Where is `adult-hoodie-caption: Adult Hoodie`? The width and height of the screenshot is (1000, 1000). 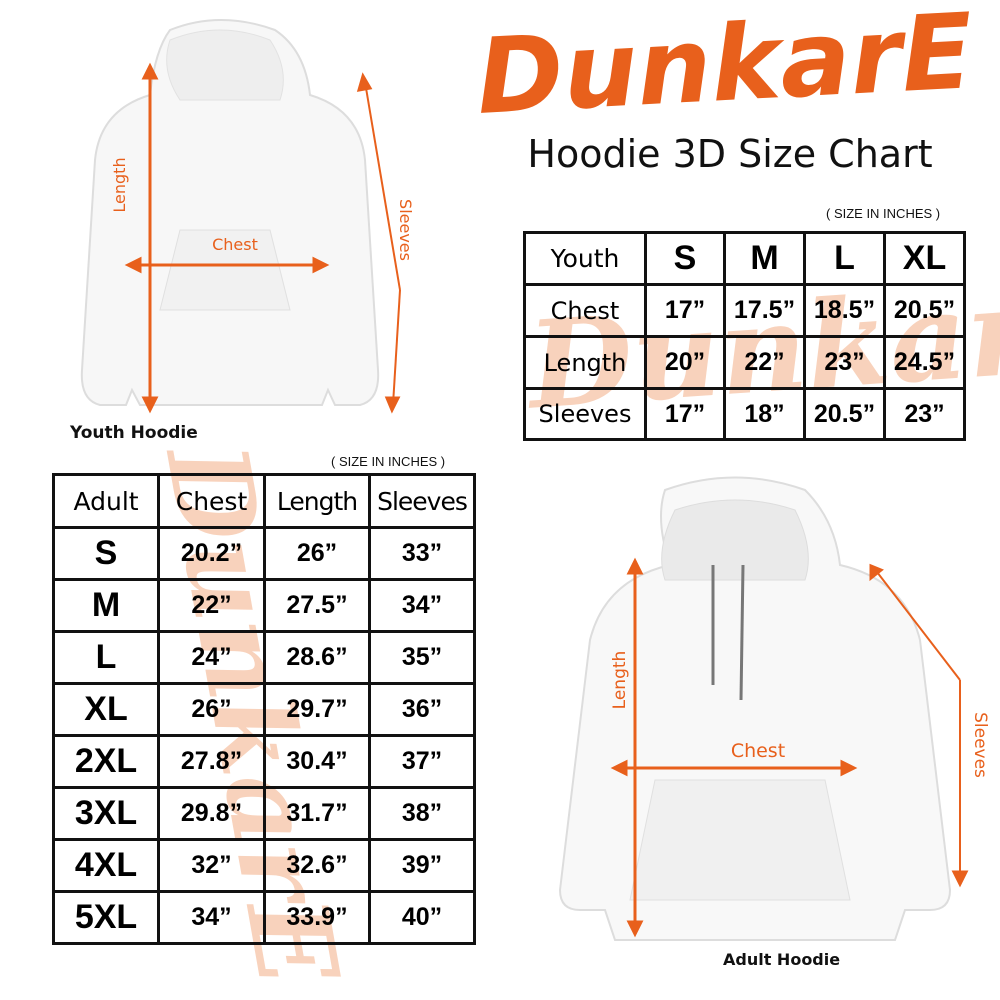
adult-hoodie-caption: Adult Hoodie is located at coordinates (782, 959).